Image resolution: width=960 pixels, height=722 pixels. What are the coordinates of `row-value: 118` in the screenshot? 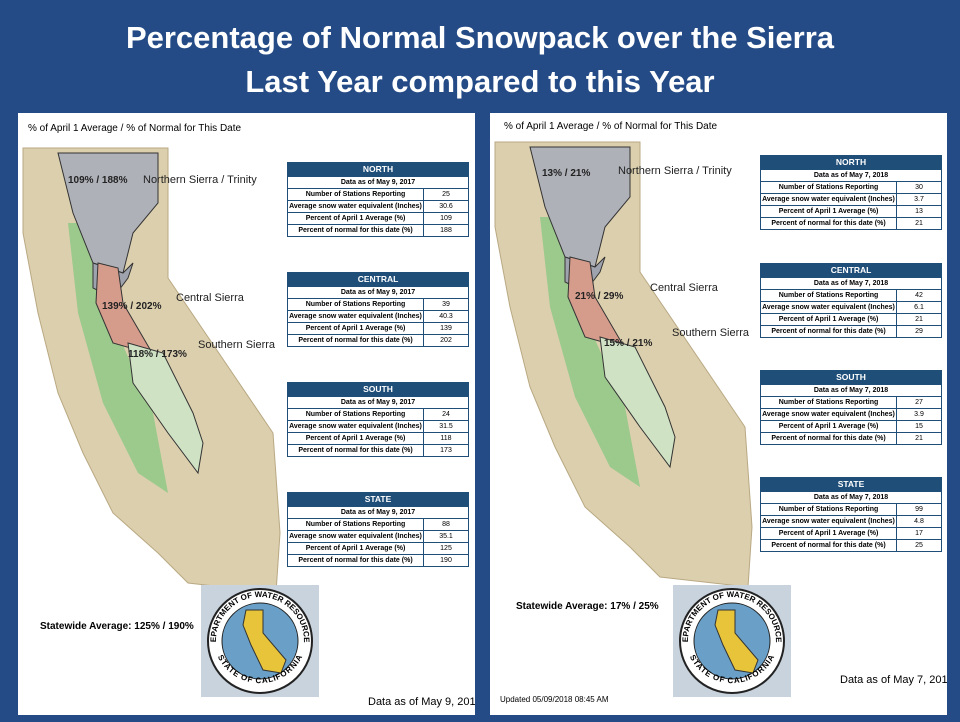 It's located at (446, 438).